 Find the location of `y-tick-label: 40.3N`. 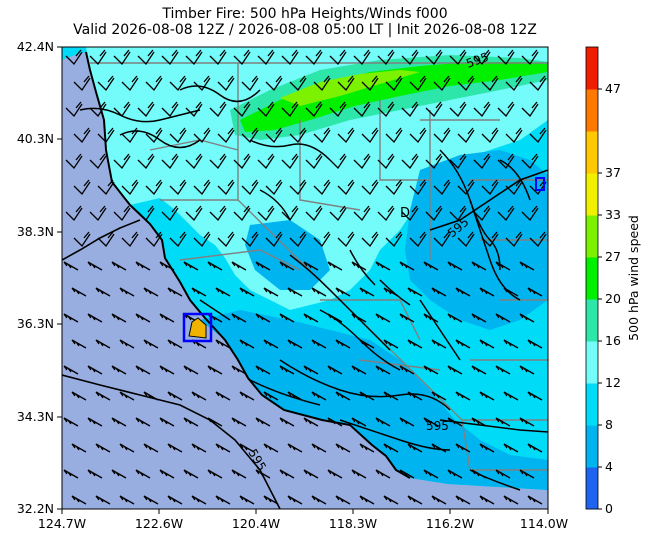

y-tick-label: 40.3N is located at coordinates (35, 138).